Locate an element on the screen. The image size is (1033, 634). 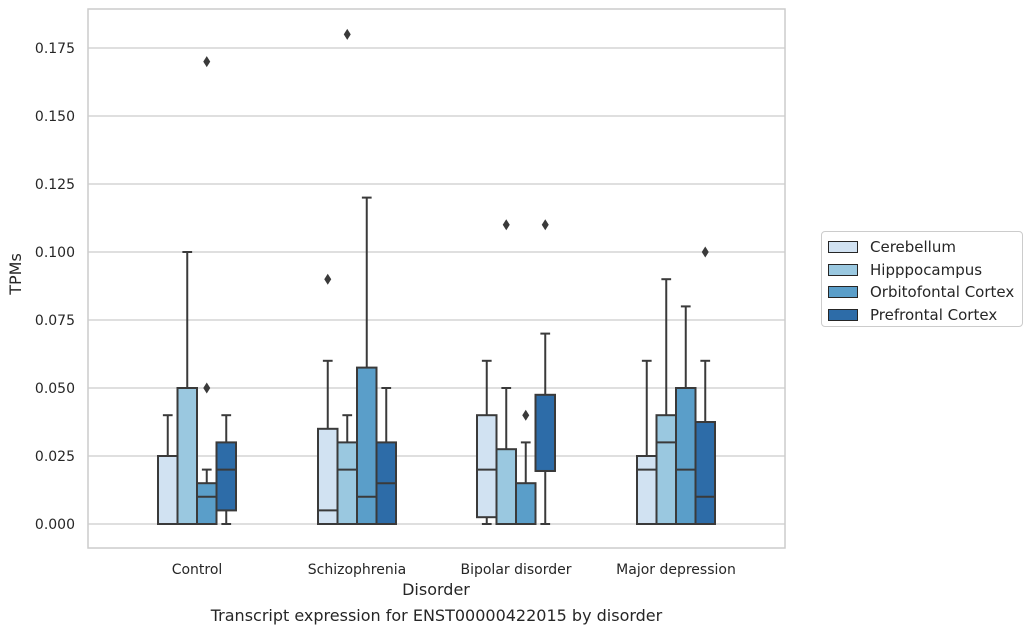
y-tick-label: 0.175 is located at coordinates (55, 49).